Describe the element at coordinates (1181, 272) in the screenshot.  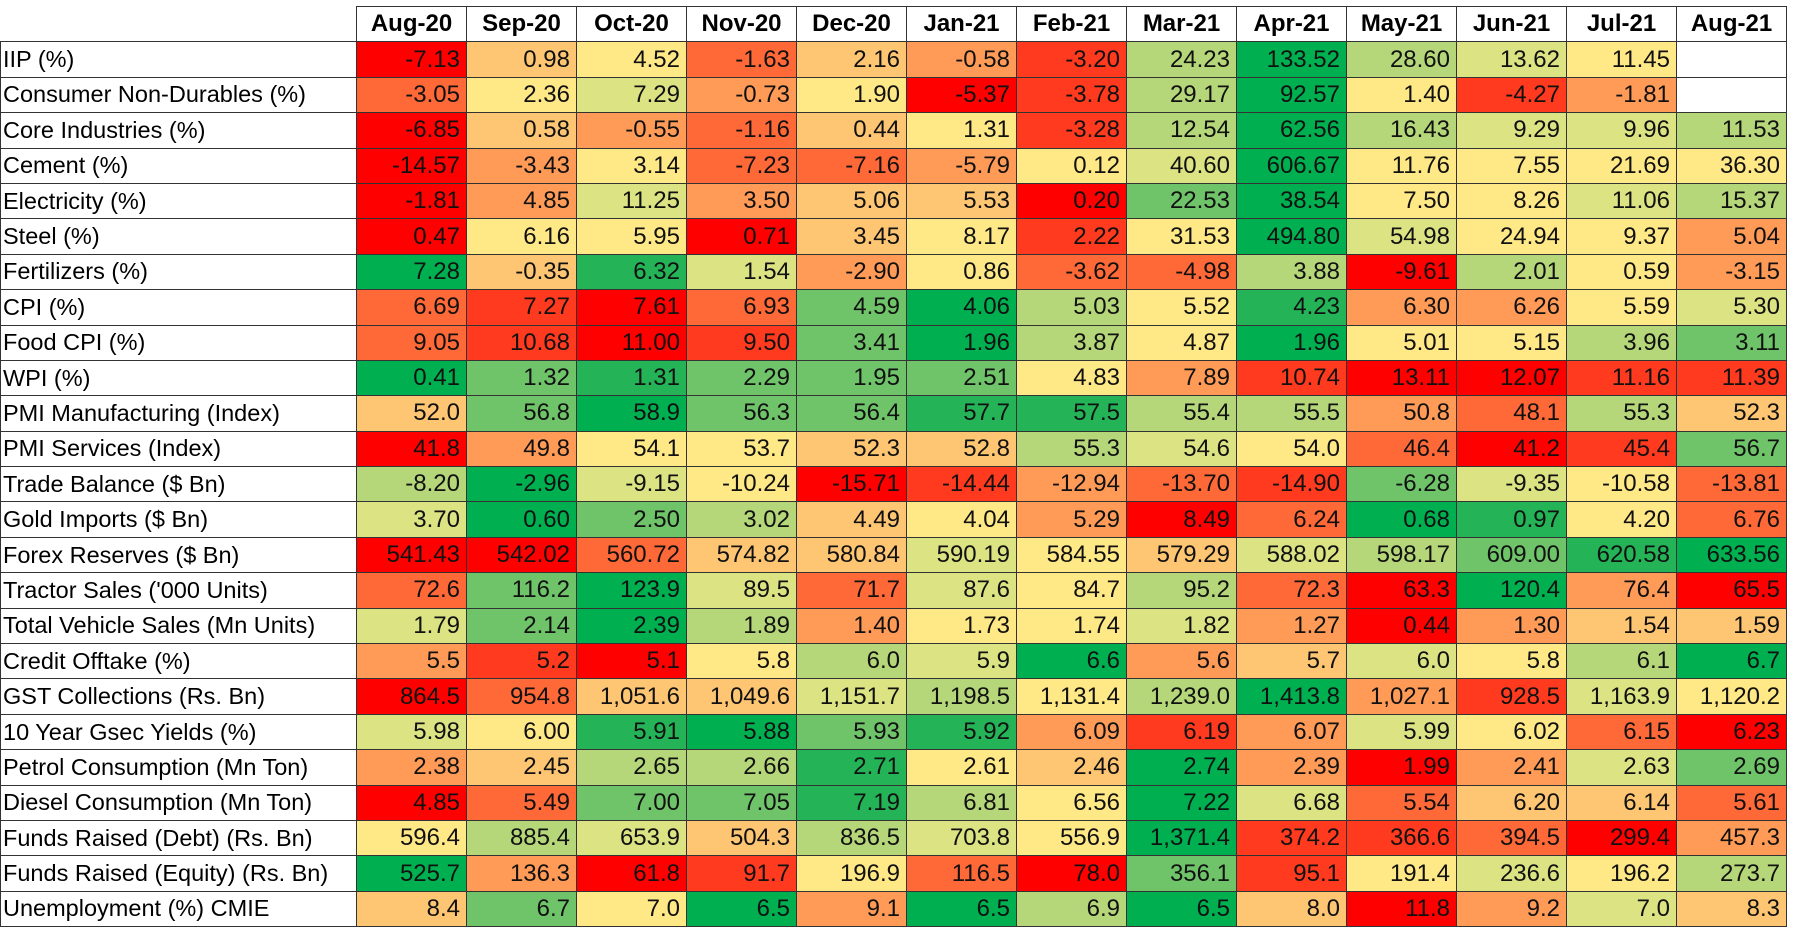
I see `heatmap-cell: -4.98` at that location.